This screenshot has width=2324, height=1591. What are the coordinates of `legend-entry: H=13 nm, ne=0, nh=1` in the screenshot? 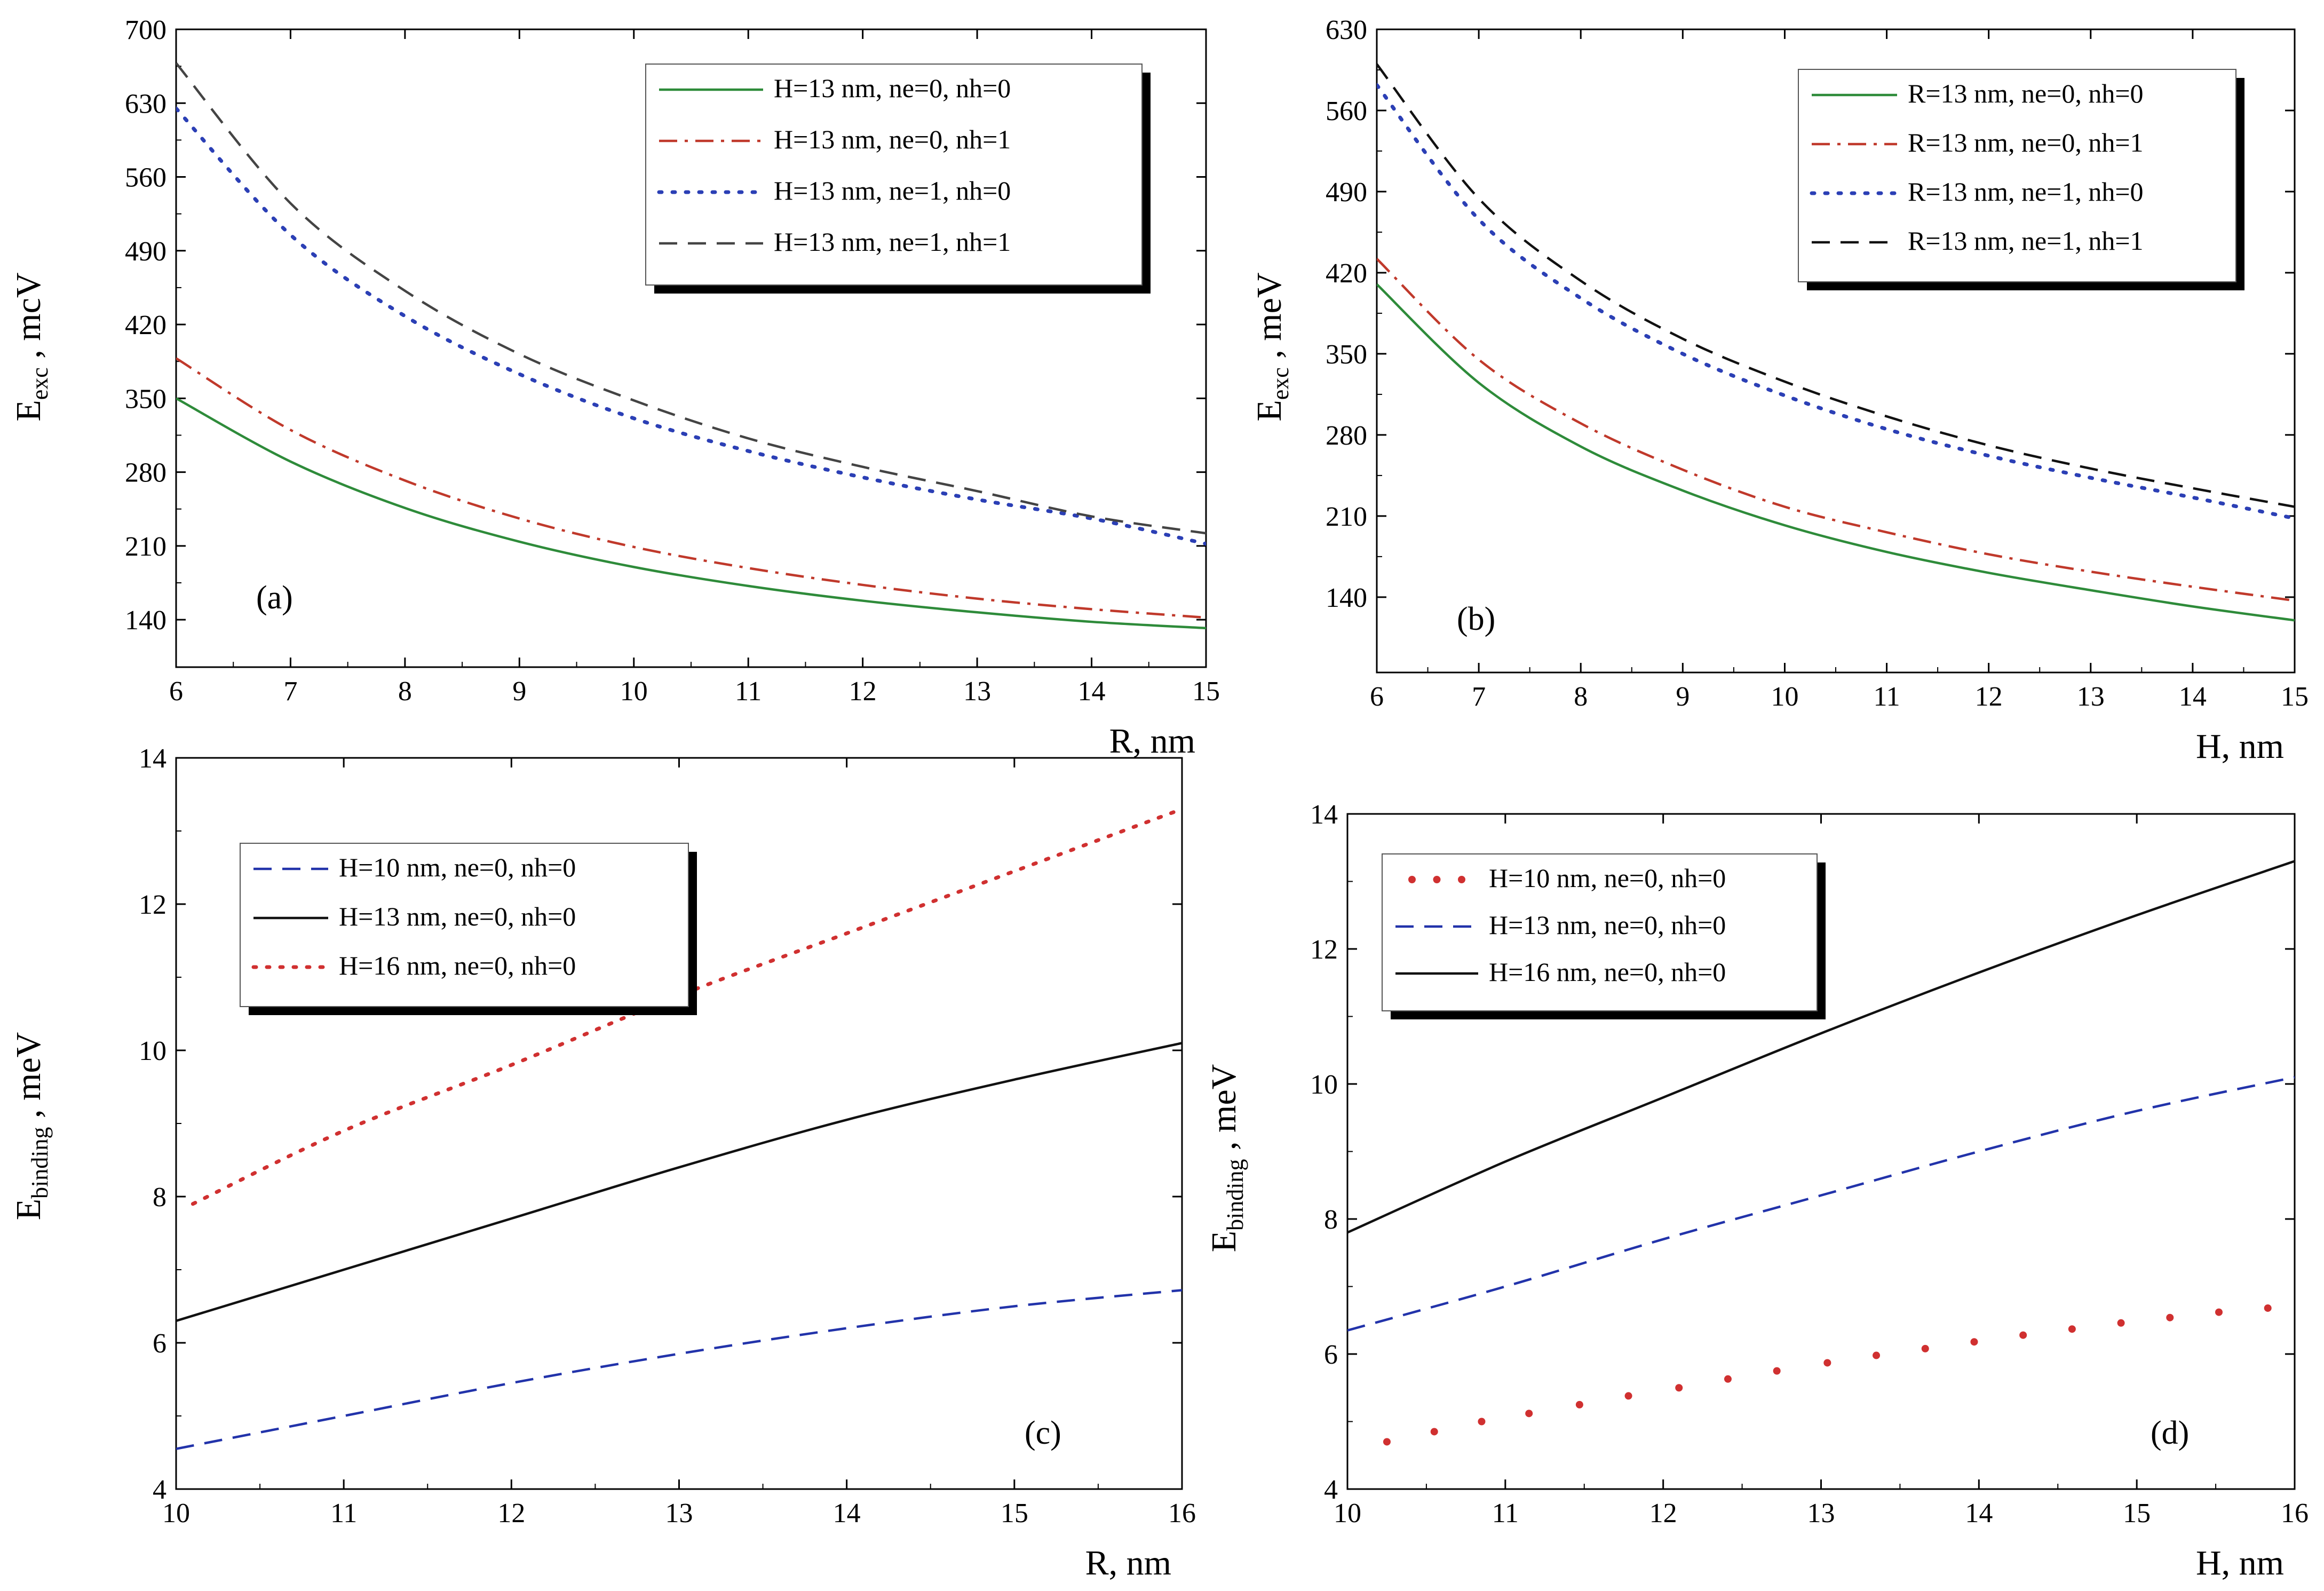 It's located at (892, 139).